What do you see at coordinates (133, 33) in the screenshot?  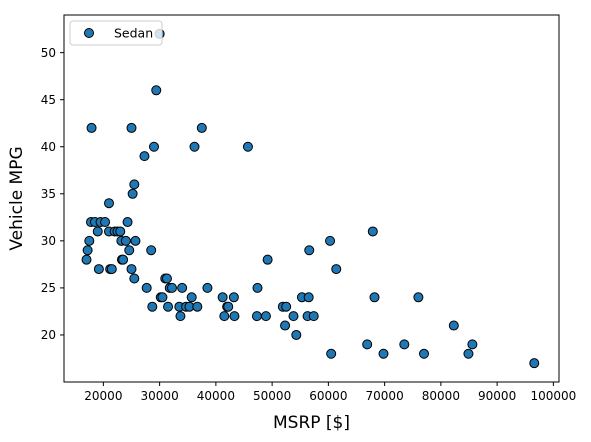 I see `legend-label: Sedan` at bounding box center [133, 33].